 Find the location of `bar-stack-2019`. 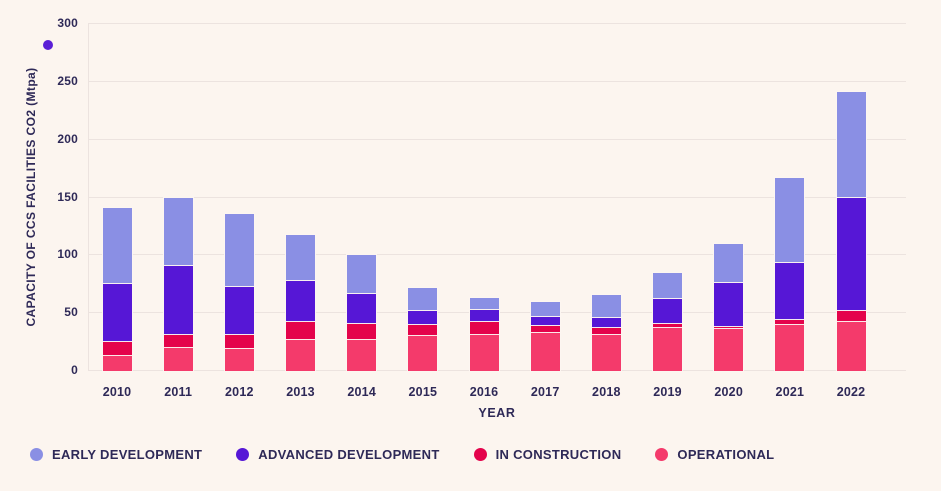

bar-stack-2019 is located at coordinates (668, 321).